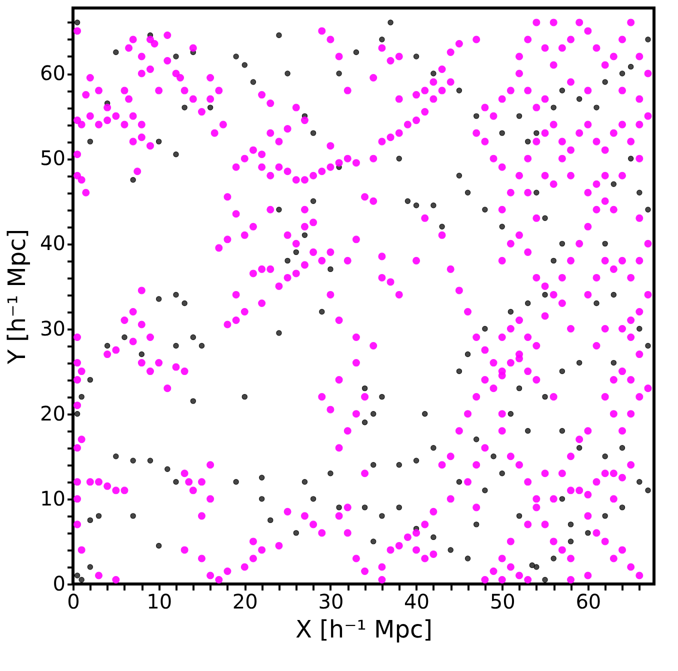  What do you see at coordinates (364, 630) in the screenshot?
I see `x-axis-title: X [h⁻¹ Mpc]` at bounding box center [364, 630].